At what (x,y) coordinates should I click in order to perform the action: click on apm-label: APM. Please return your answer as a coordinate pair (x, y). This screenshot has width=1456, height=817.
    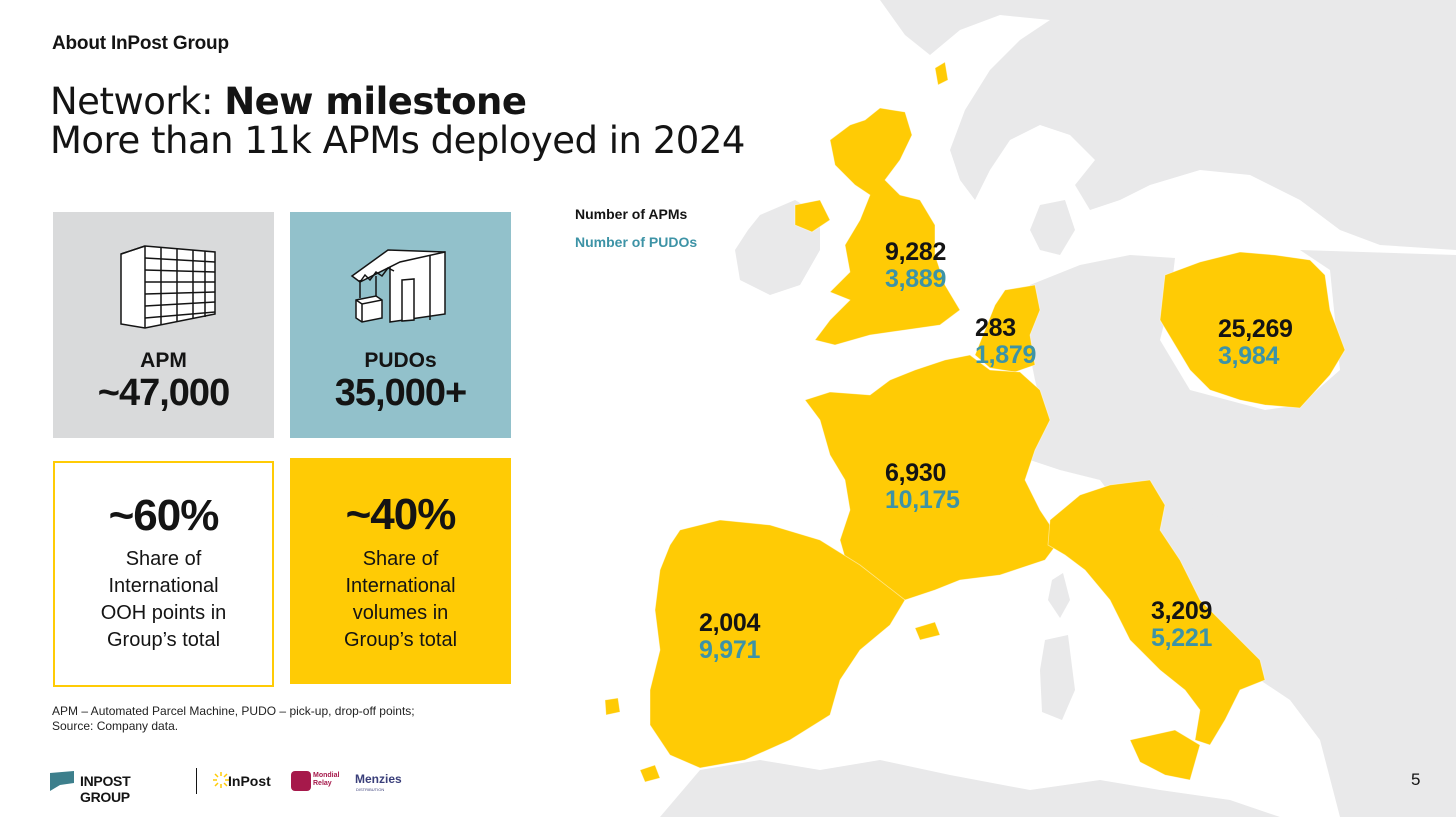
    Looking at the image, I should click on (163, 360).